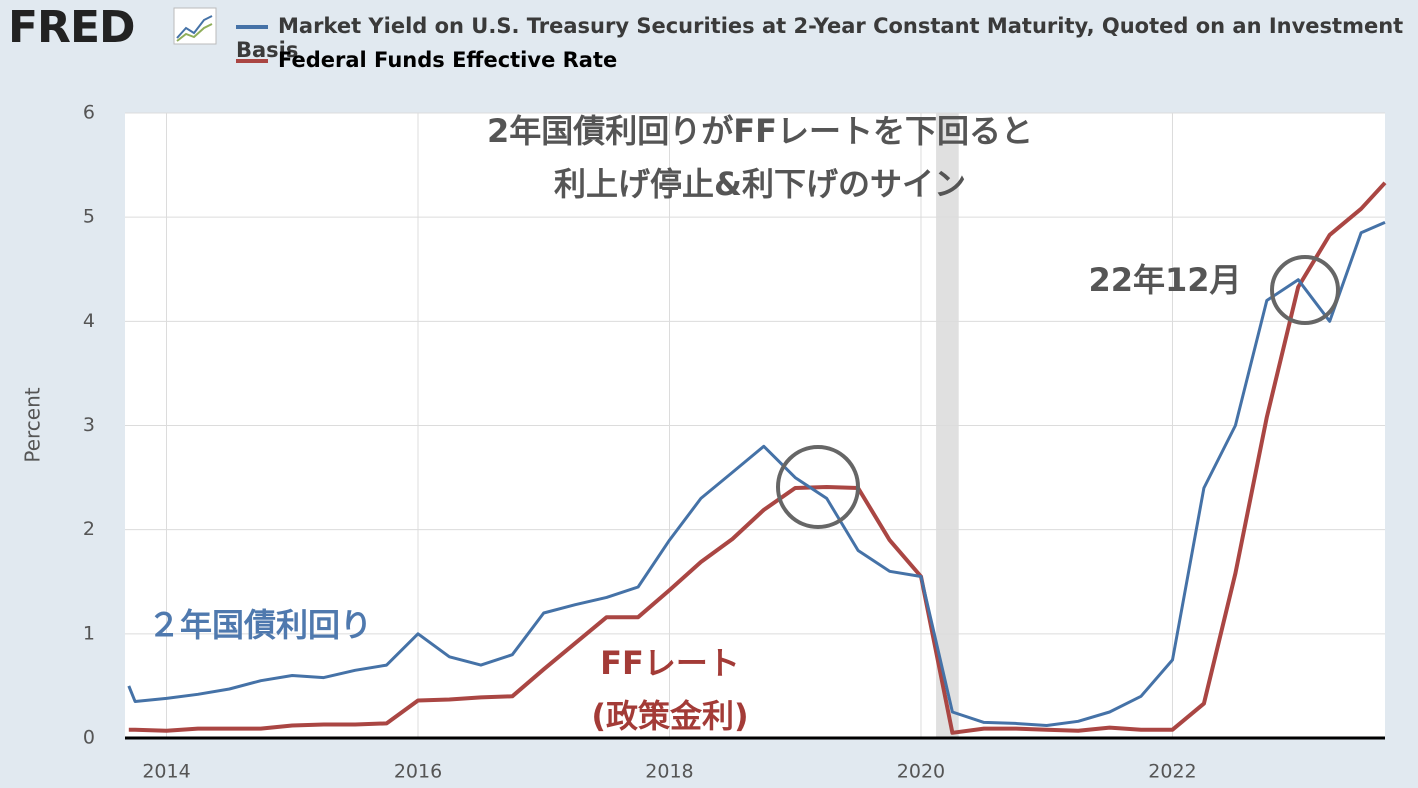 This screenshot has width=1418, height=788. What do you see at coordinates (669, 772) in the screenshot?
I see `x-tick-label: 2018` at bounding box center [669, 772].